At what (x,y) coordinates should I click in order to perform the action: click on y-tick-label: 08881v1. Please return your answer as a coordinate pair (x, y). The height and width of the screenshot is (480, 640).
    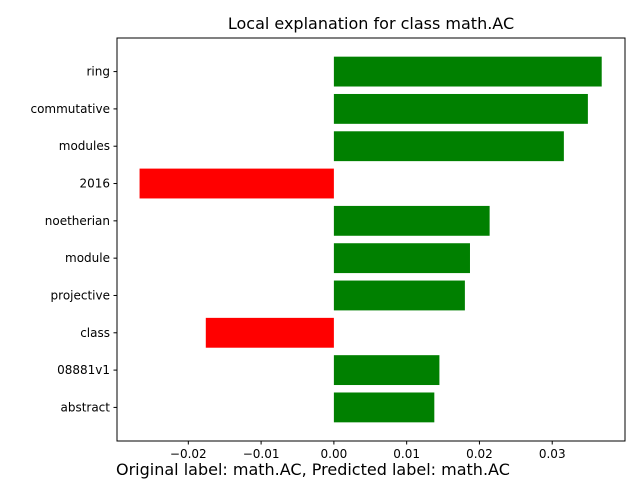
    Looking at the image, I should click on (83, 370).